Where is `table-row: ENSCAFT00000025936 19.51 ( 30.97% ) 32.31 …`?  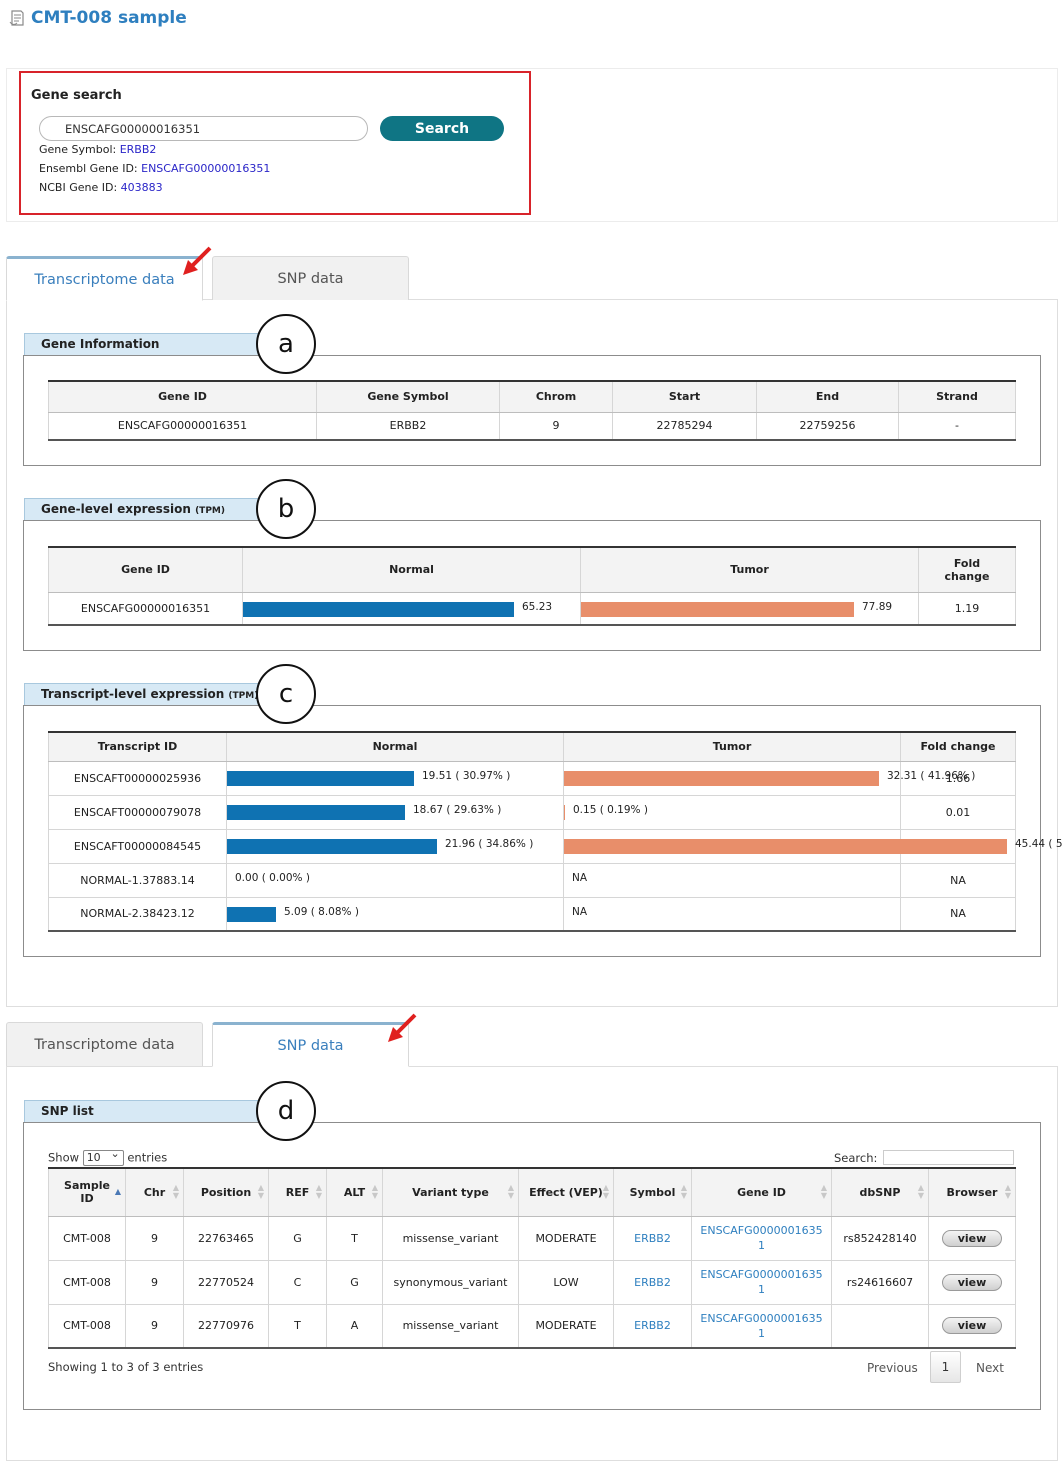
table-row: ENSCAFT00000025936 19.51 ( 30.97% ) 32.31 … is located at coordinates (532, 778).